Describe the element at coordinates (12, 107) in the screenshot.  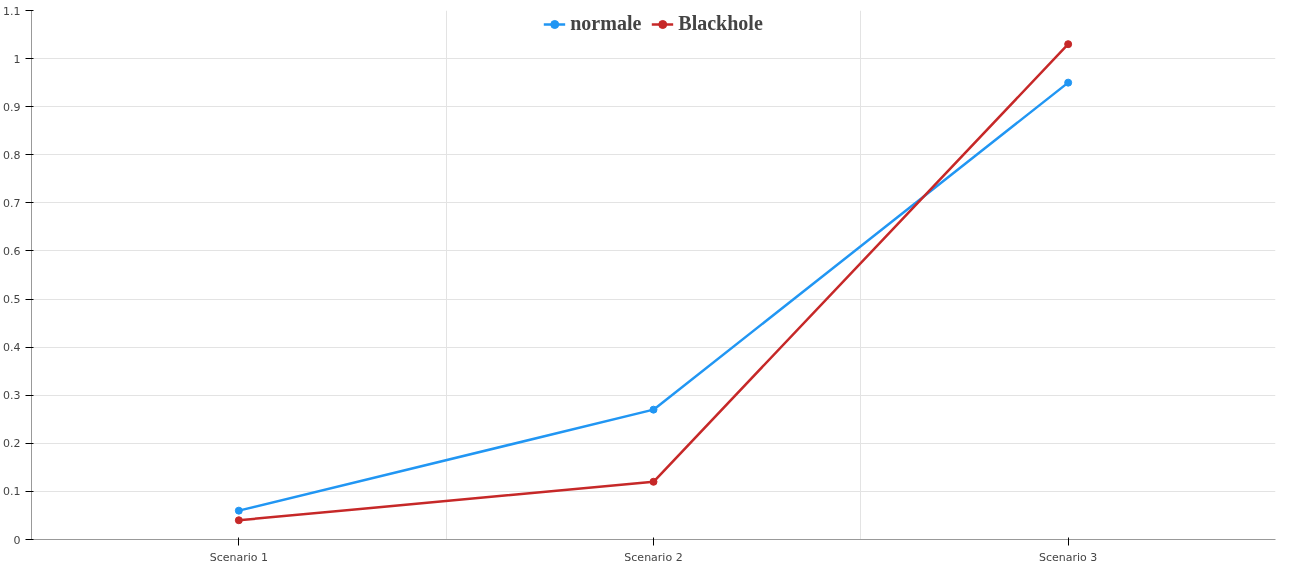
I see `y-tick-label: 0.9` at that location.